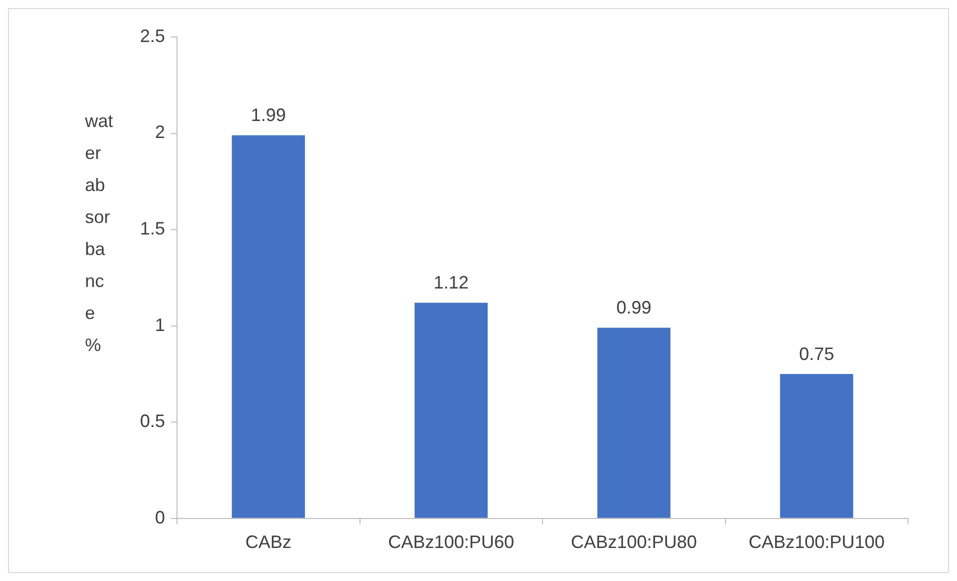 The height and width of the screenshot is (581, 957). What do you see at coordinates (816, 354) in the screenshot?
I see `data-label: 0.75` at bounding box center [816, 354].